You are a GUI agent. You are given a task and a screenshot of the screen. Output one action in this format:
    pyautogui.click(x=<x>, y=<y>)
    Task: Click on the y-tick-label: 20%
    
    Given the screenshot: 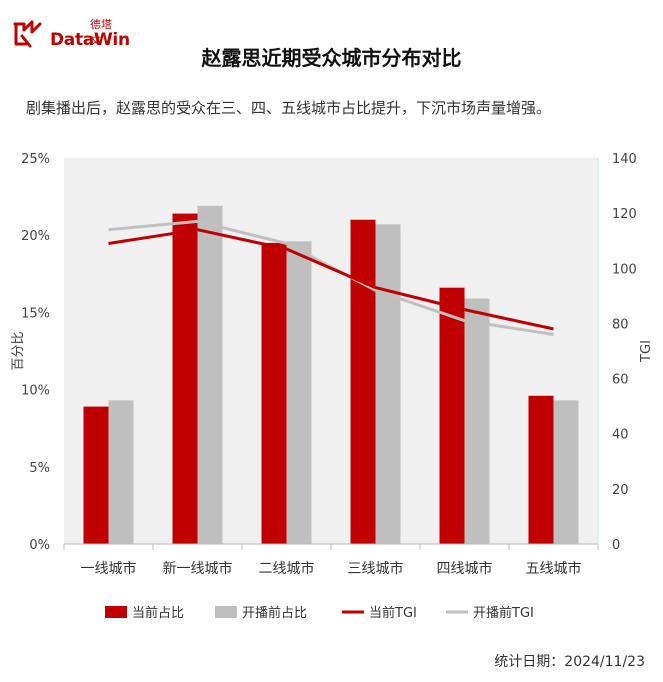 What is the action you would take?
    pyautogui.click(x=35, y=236)
    